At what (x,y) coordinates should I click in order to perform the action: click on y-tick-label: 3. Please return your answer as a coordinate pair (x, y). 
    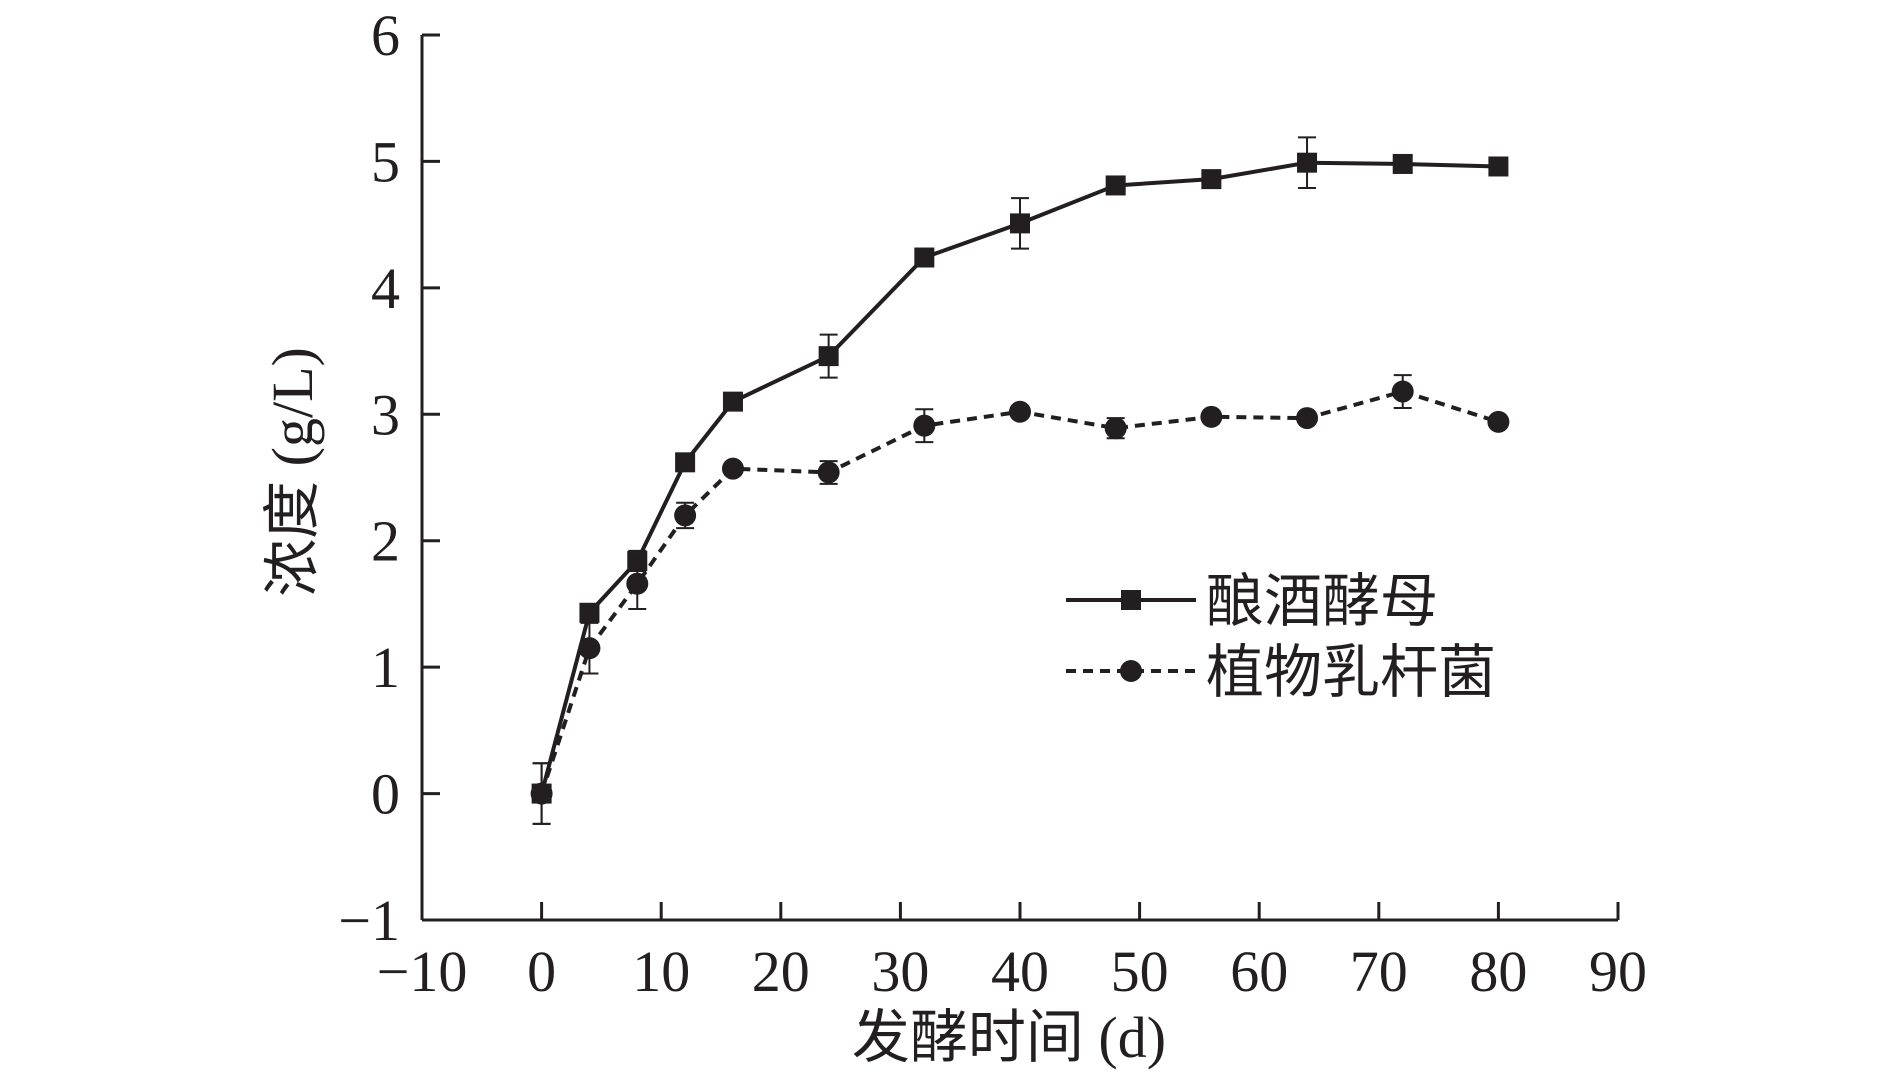
    Looking at the image, I should click on (385, 414).